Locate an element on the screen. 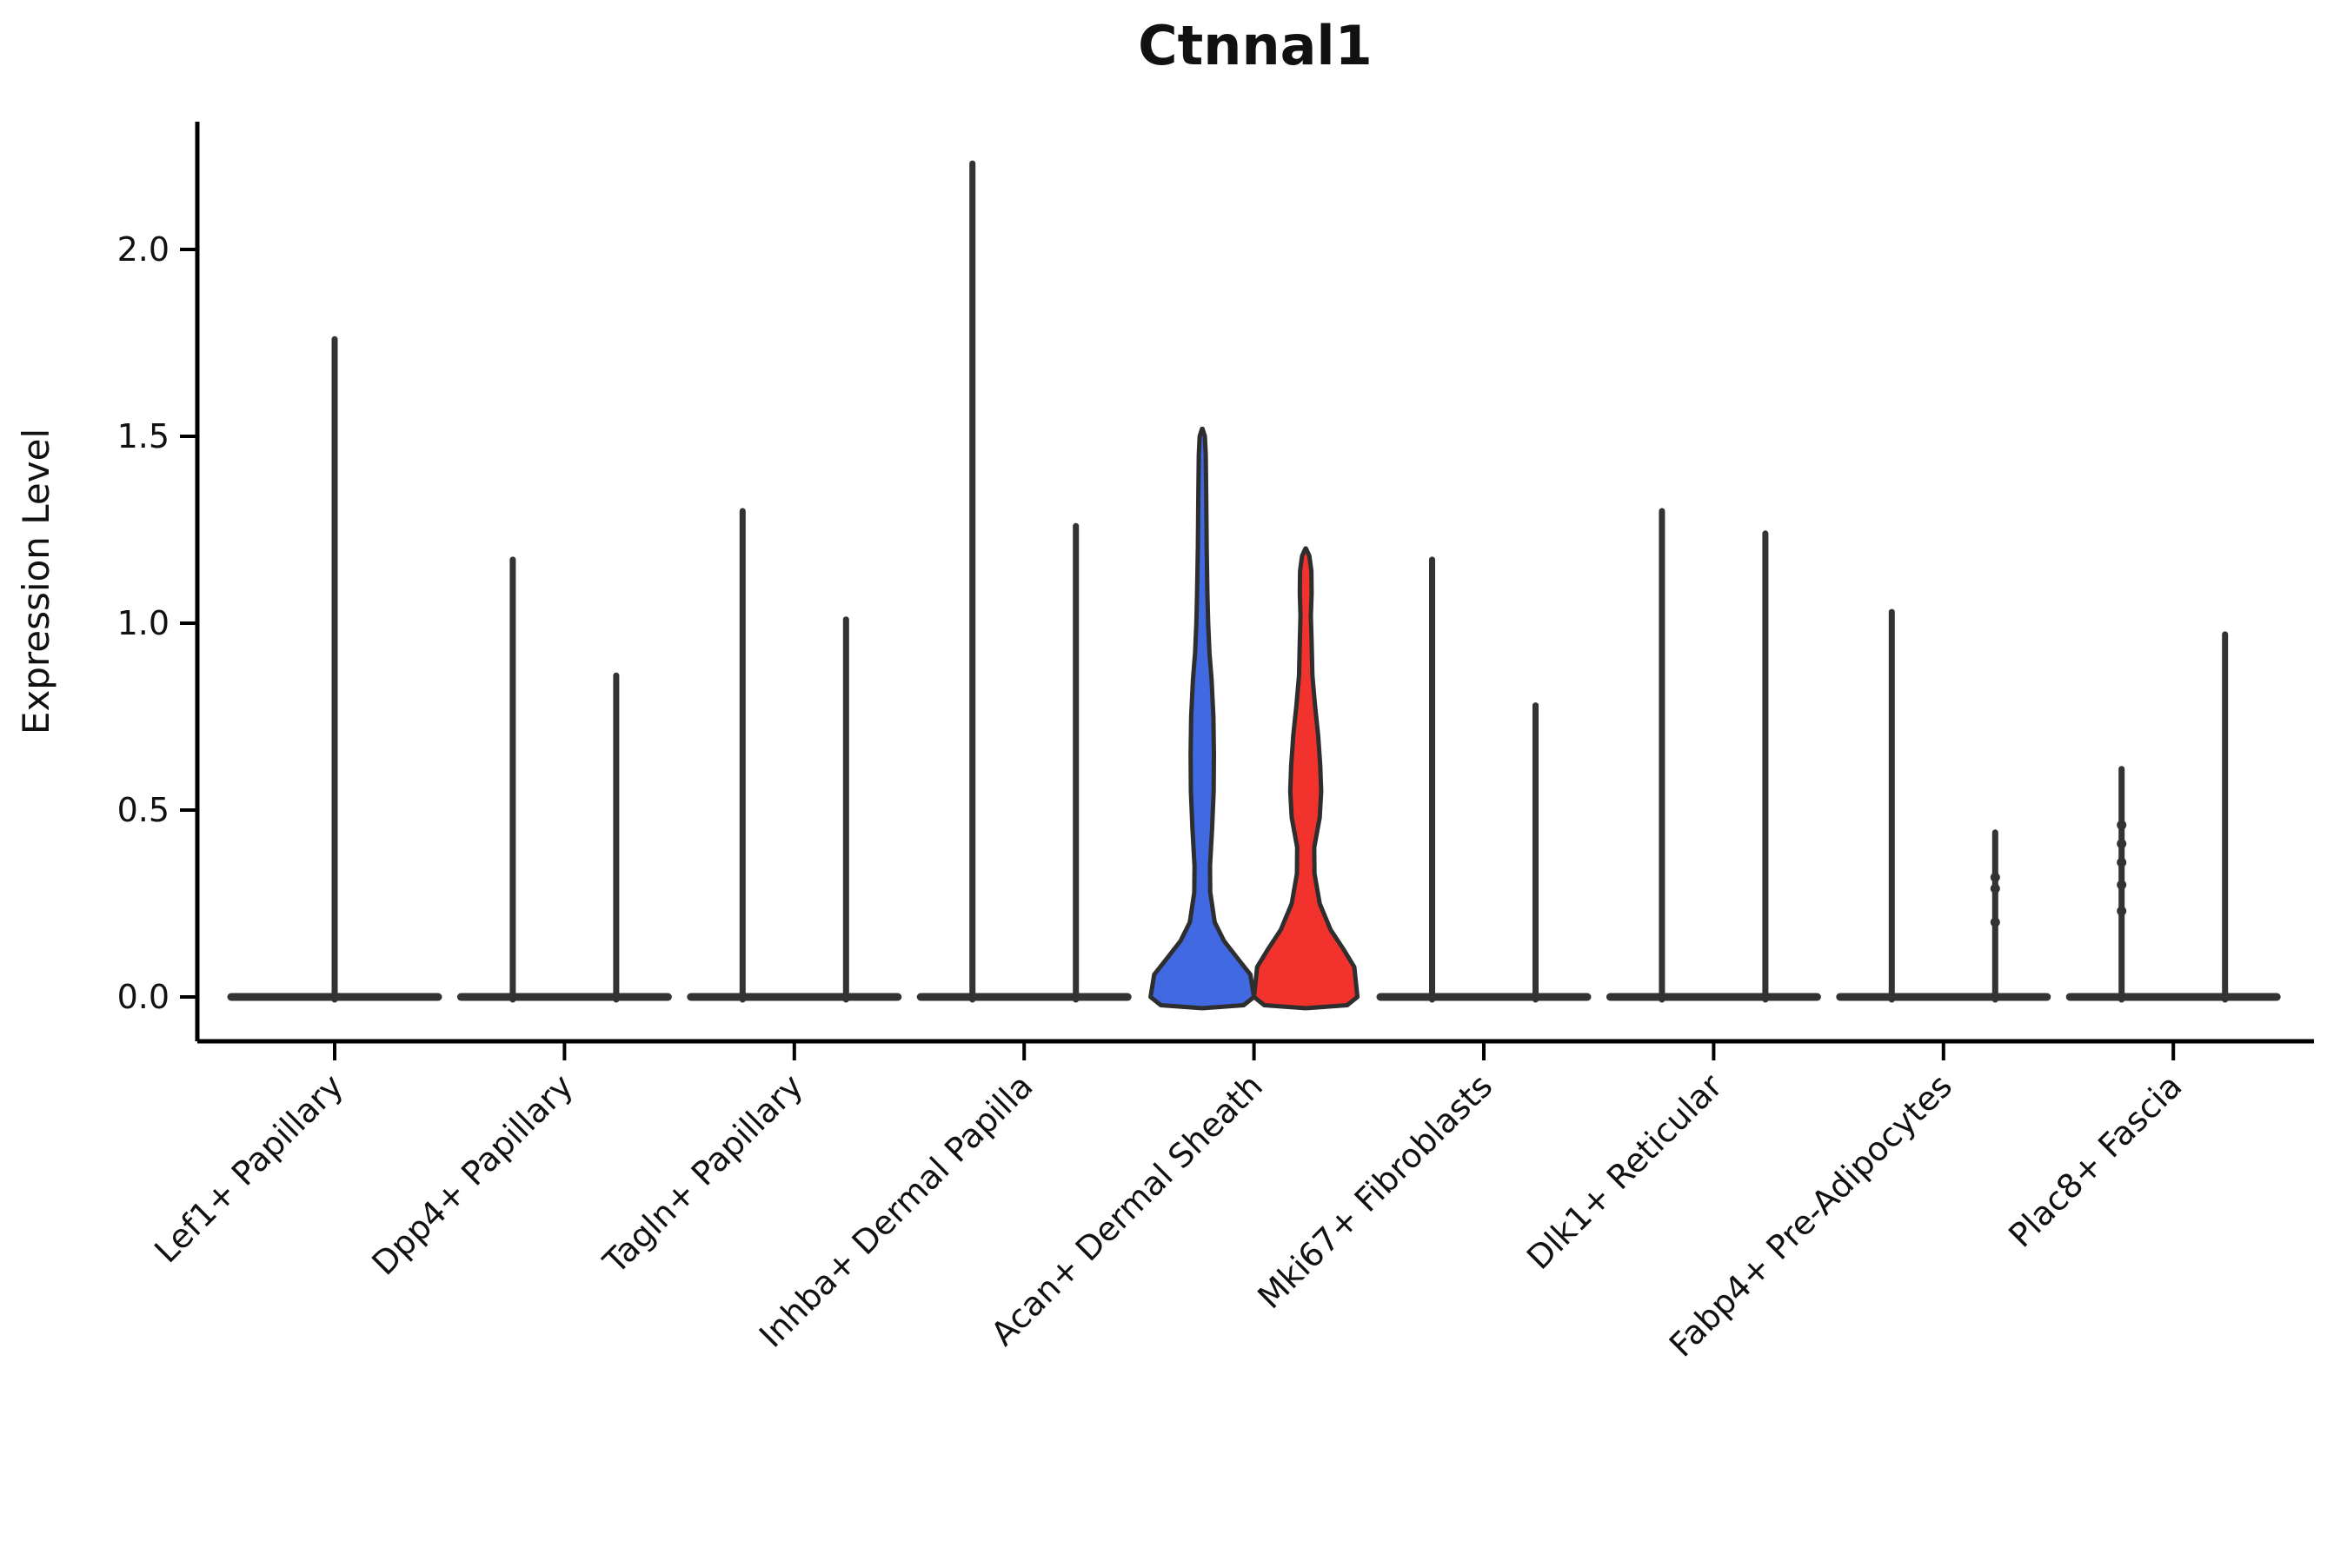 The height and width of the screenshot is (1568, 2347). y-tick-label: 0.0 is located at coordinates (143, 997).